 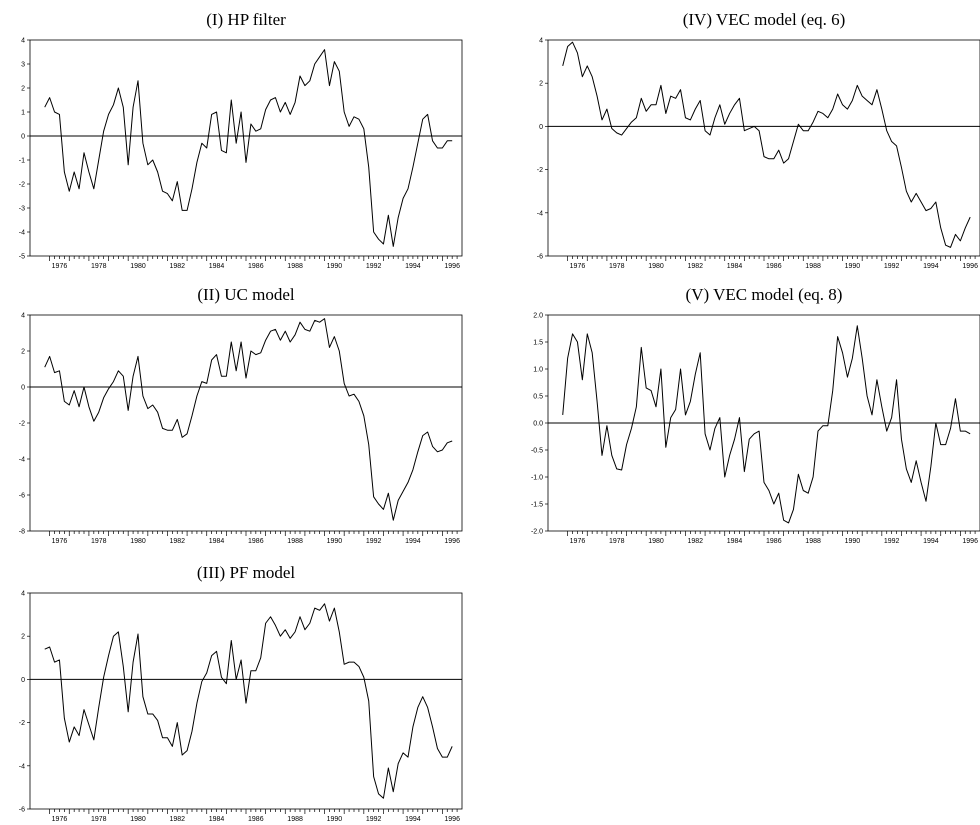 I want to click on series-line-vec8, so click(x=766, y=424).